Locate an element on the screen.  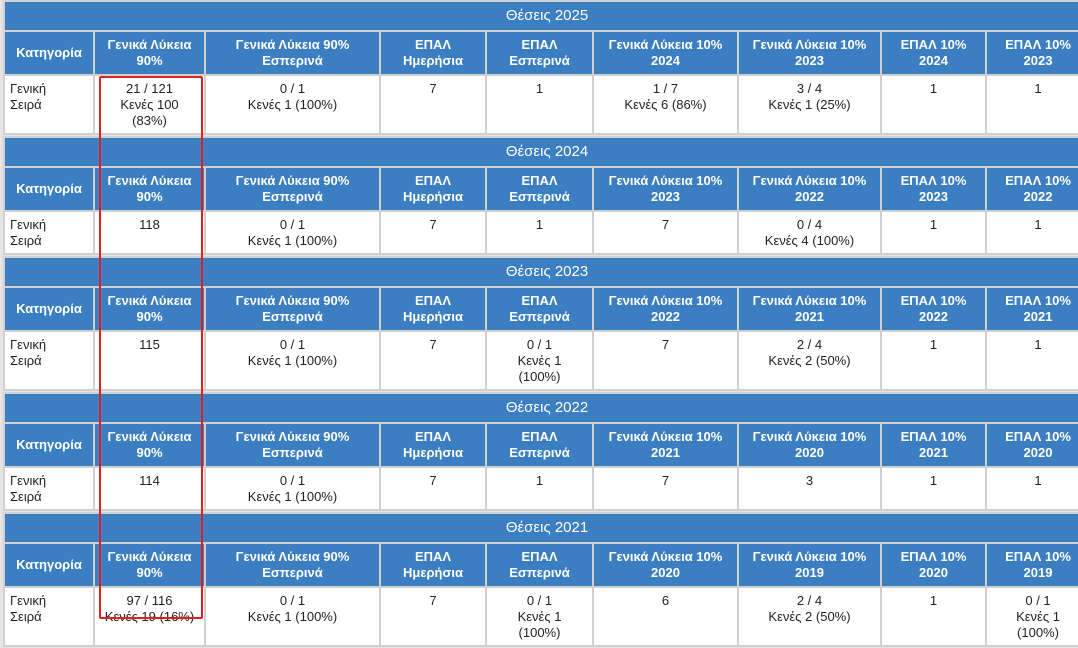
text-line: Κενές 2 (50%) is located at coordinates (809, 616).